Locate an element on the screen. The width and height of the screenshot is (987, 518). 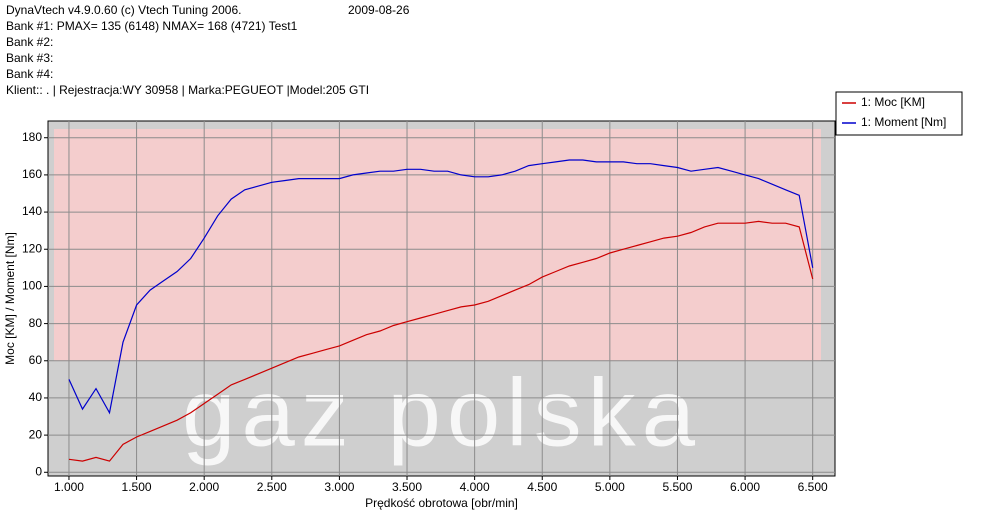
x-tick-label: 4.500 is located at coordinates (542, 487).